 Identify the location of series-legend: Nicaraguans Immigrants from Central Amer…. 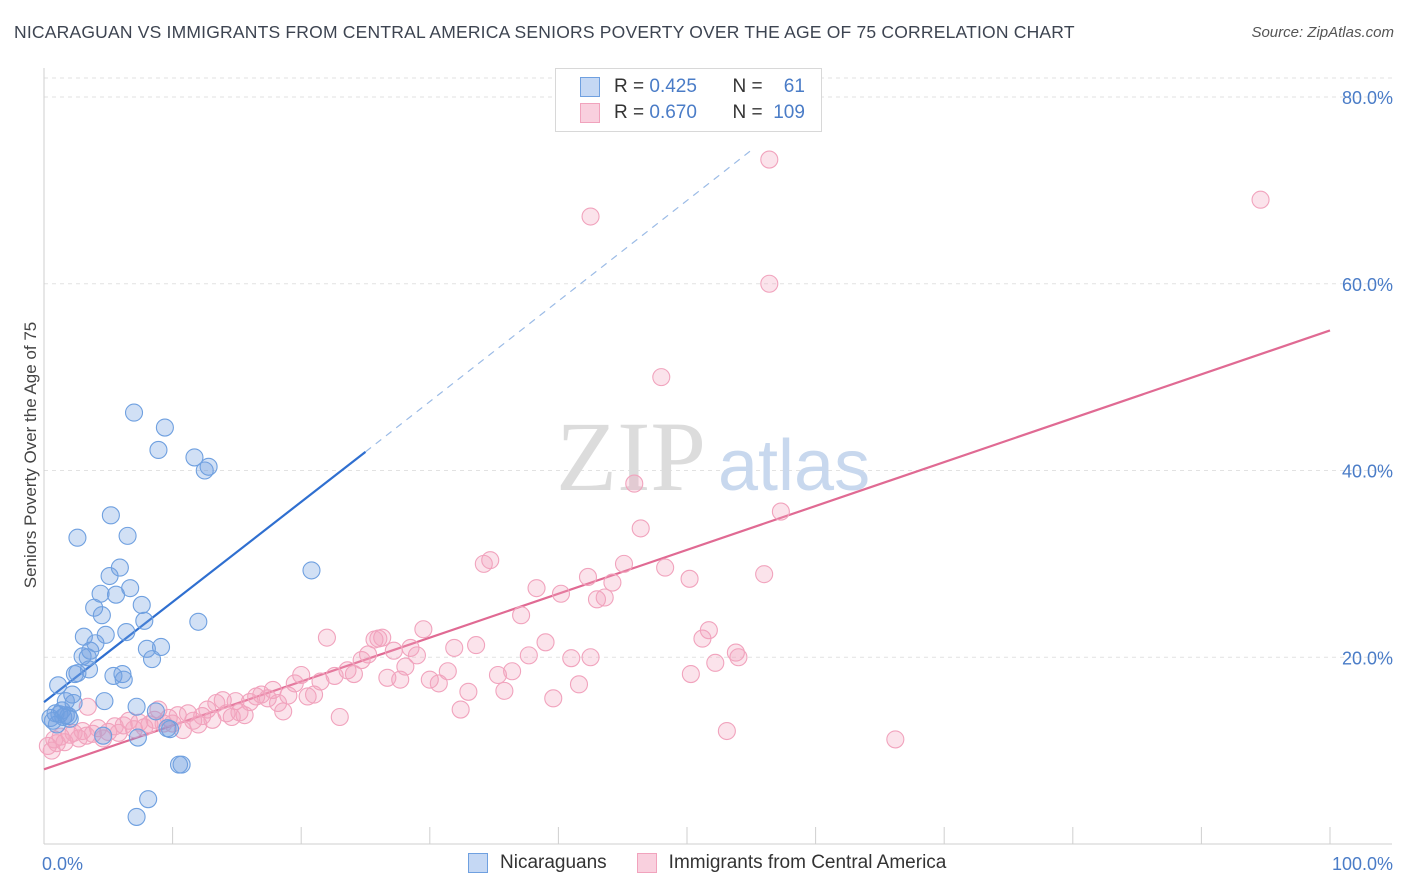
(722, 863).